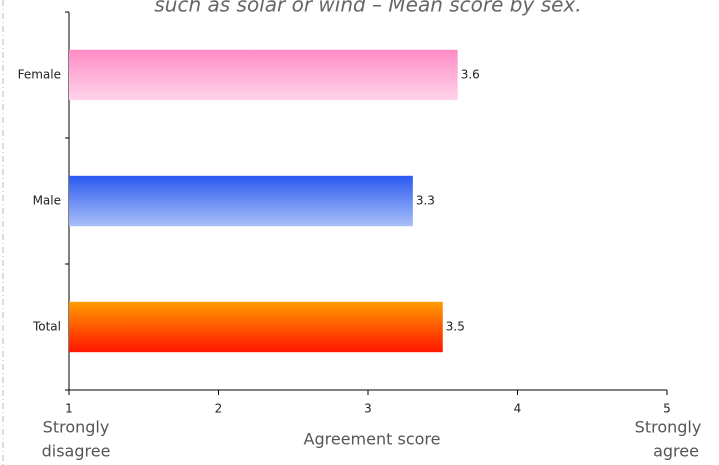 The height and width of the screenshot is (465, 719). I want to click on x-tick-label: 5, so click(667, 409).